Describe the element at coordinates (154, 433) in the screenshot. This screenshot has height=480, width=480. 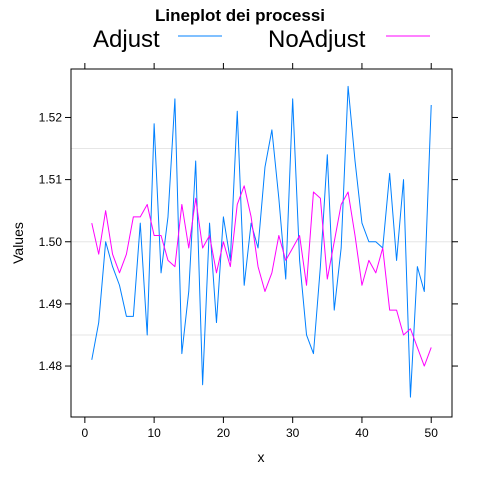
I see `x-tick-label: 10` at that location.